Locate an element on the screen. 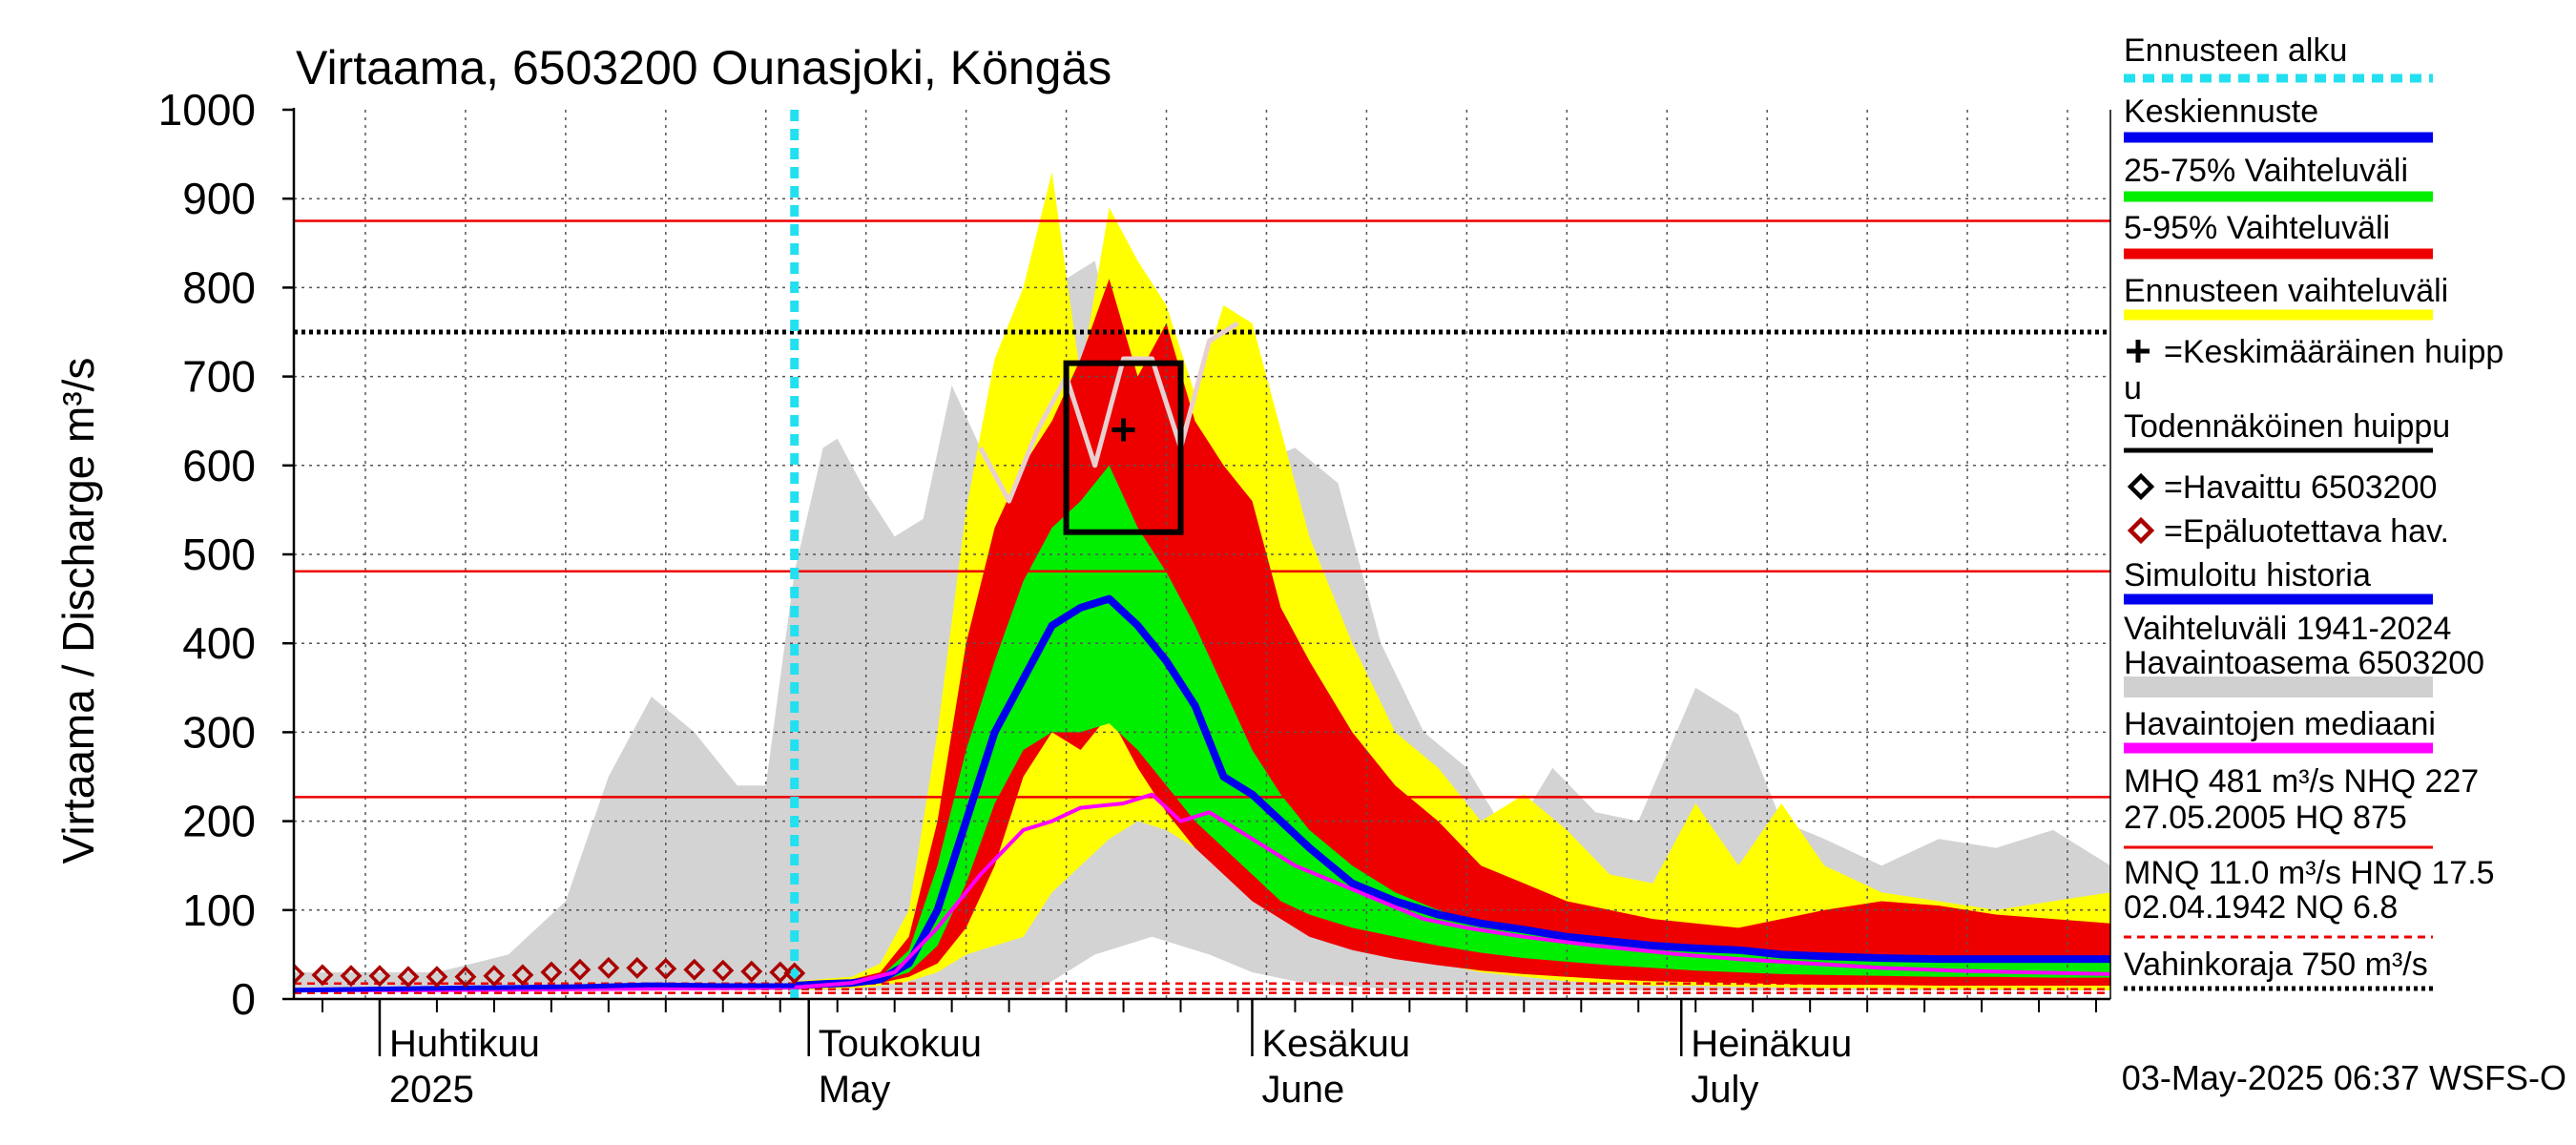 This screenshot has height=1145, width=2576. median-observations-line is located at coordinates (1202, 892).